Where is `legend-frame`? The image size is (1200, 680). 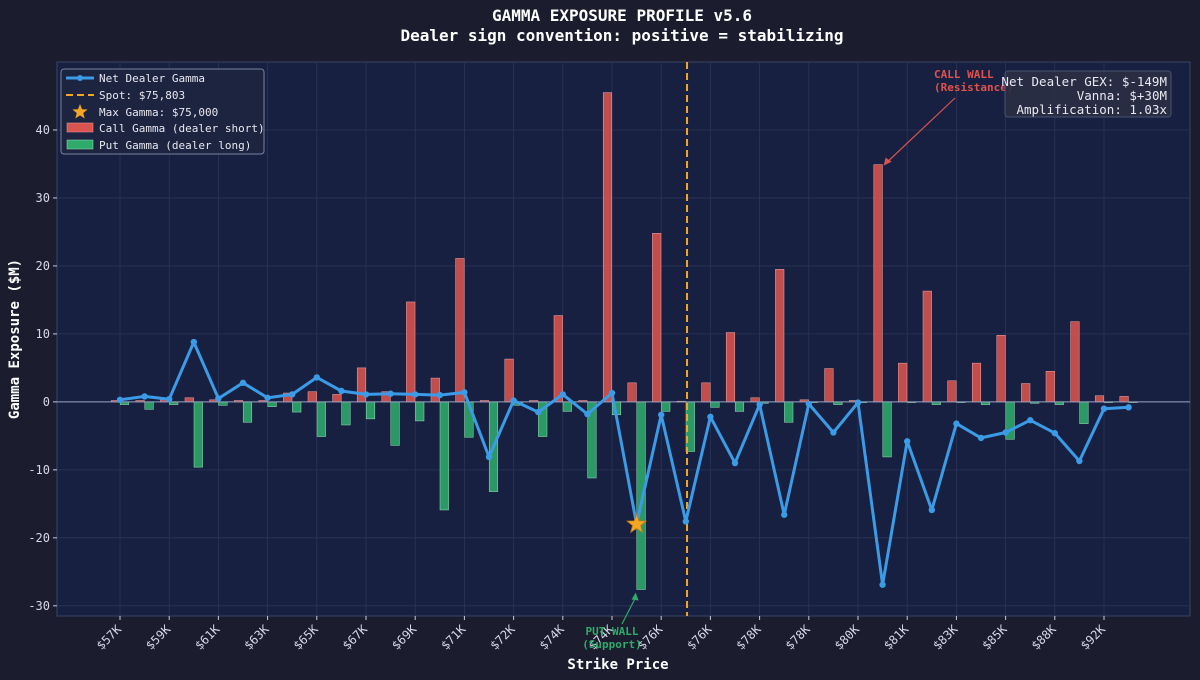 legend-frame is located at coordinates (162, 111).